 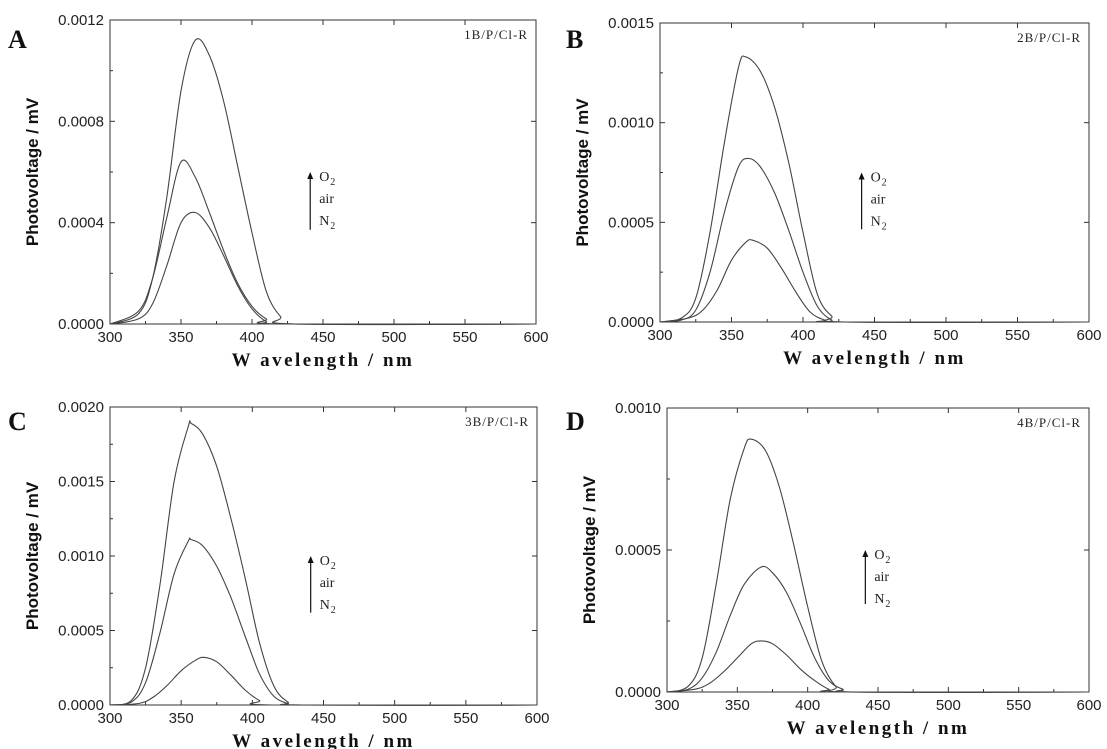 I want to click on panel-letter: D, so click(x=575, y=421).